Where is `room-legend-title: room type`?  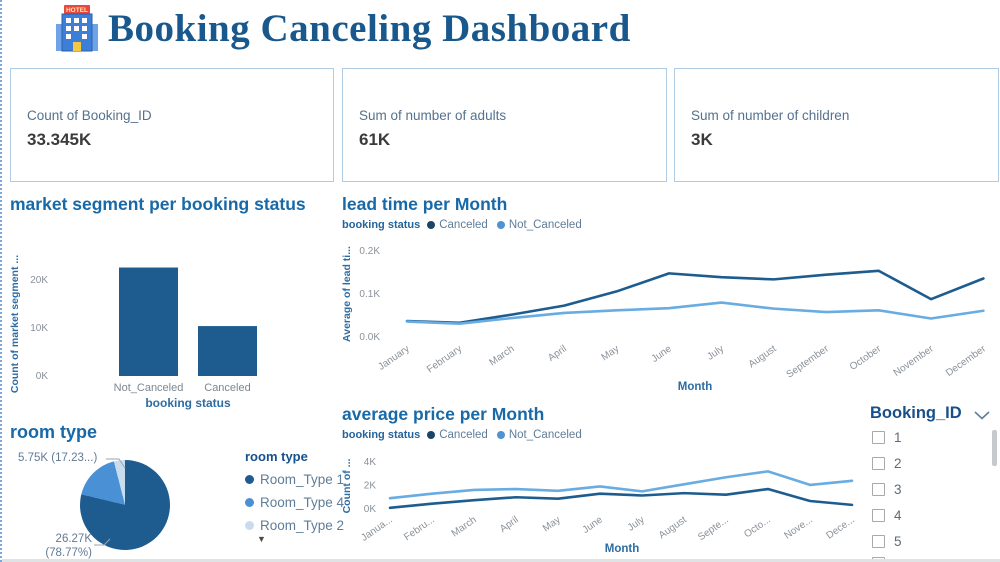
room-legend-title: room type is located at coordinates (276, 456).